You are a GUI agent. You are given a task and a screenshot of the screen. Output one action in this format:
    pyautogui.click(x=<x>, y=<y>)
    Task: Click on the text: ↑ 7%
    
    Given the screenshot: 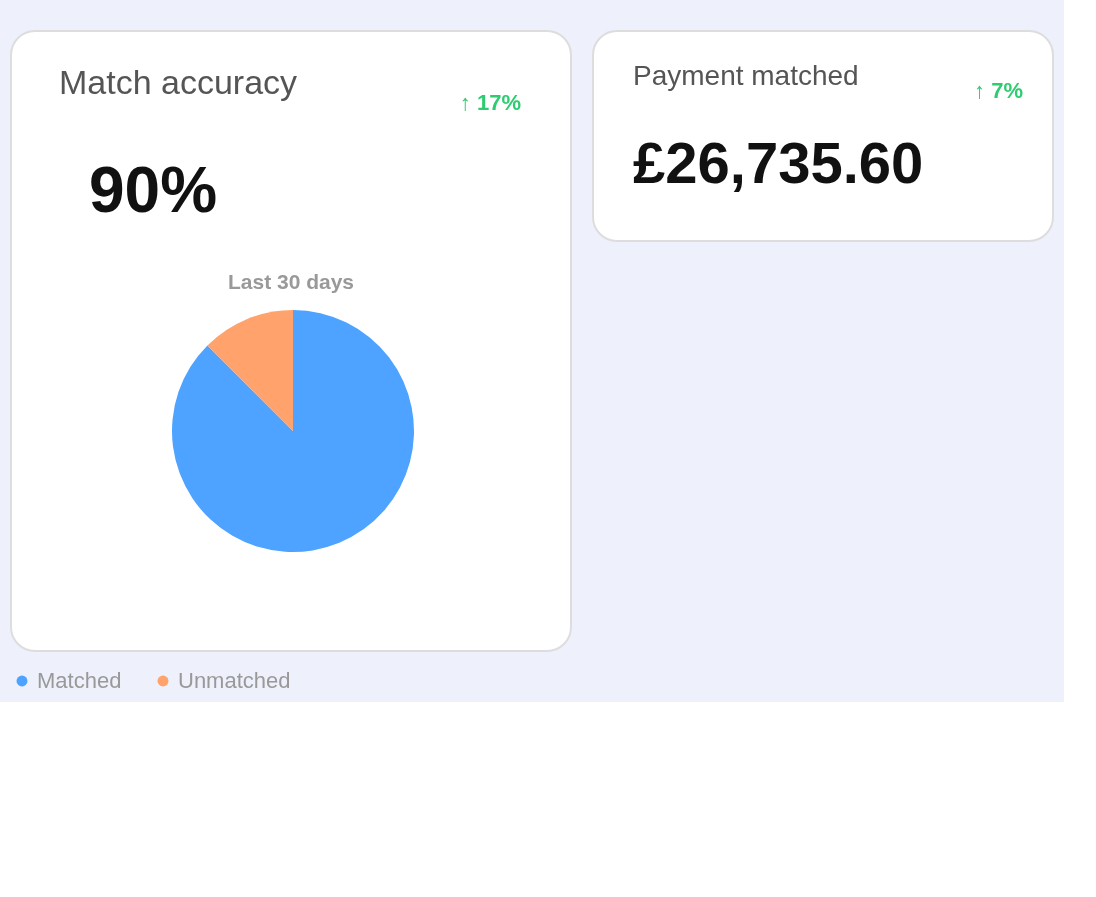 What is the action you would take?
    pyautogui.click(x=998, y=90)
    